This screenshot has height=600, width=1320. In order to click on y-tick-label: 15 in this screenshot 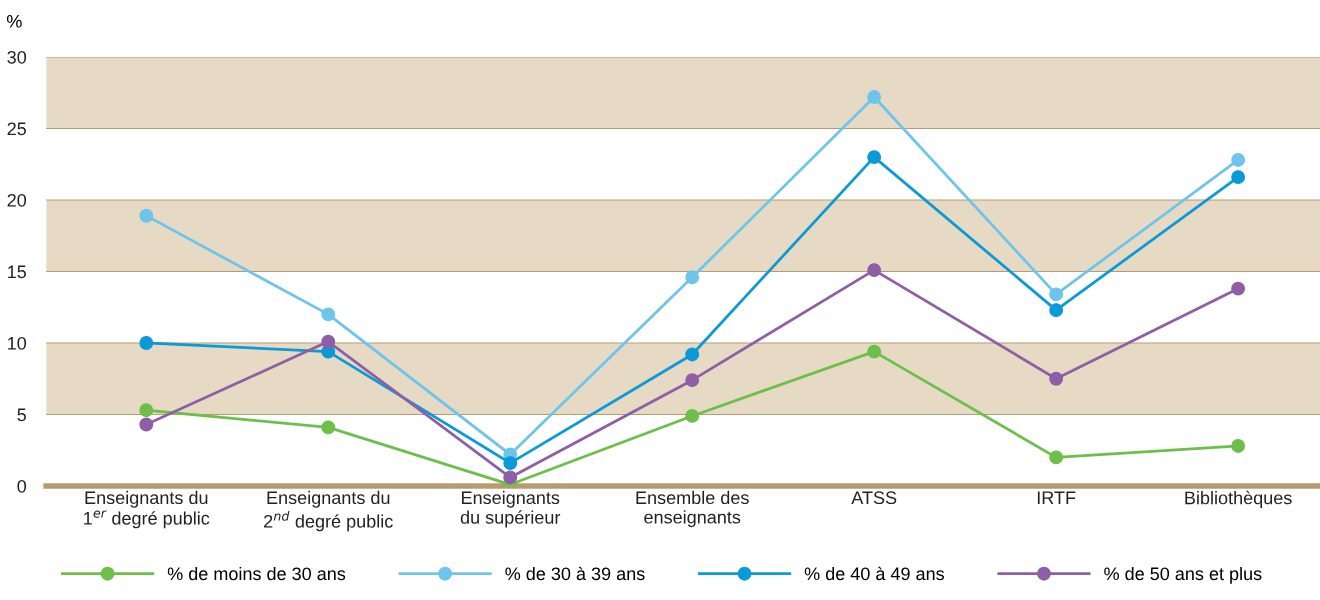, I will do `click(17, 272)`.